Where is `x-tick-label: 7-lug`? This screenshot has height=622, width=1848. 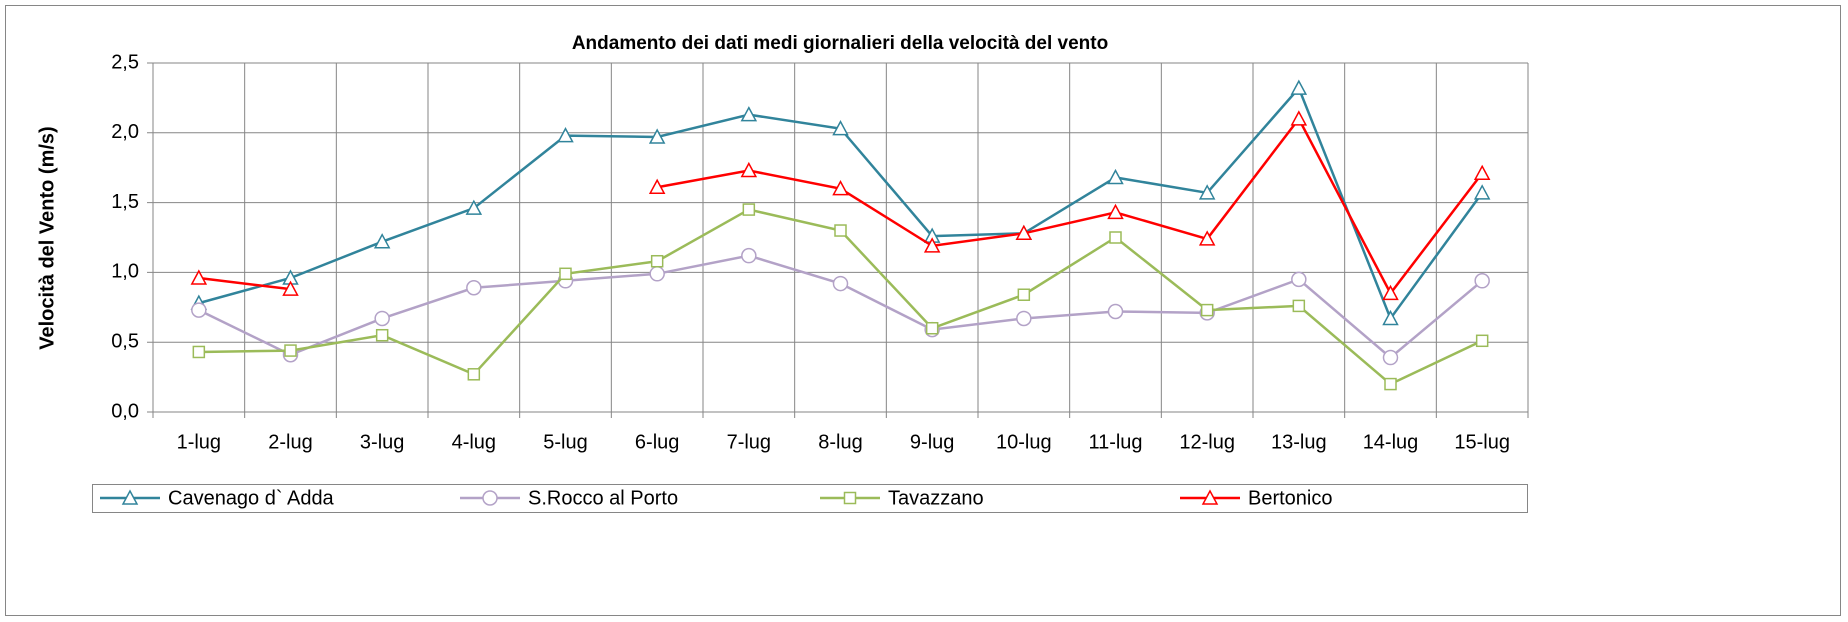 x-tick-label: 7-lug is located at coordinates (749, 442).